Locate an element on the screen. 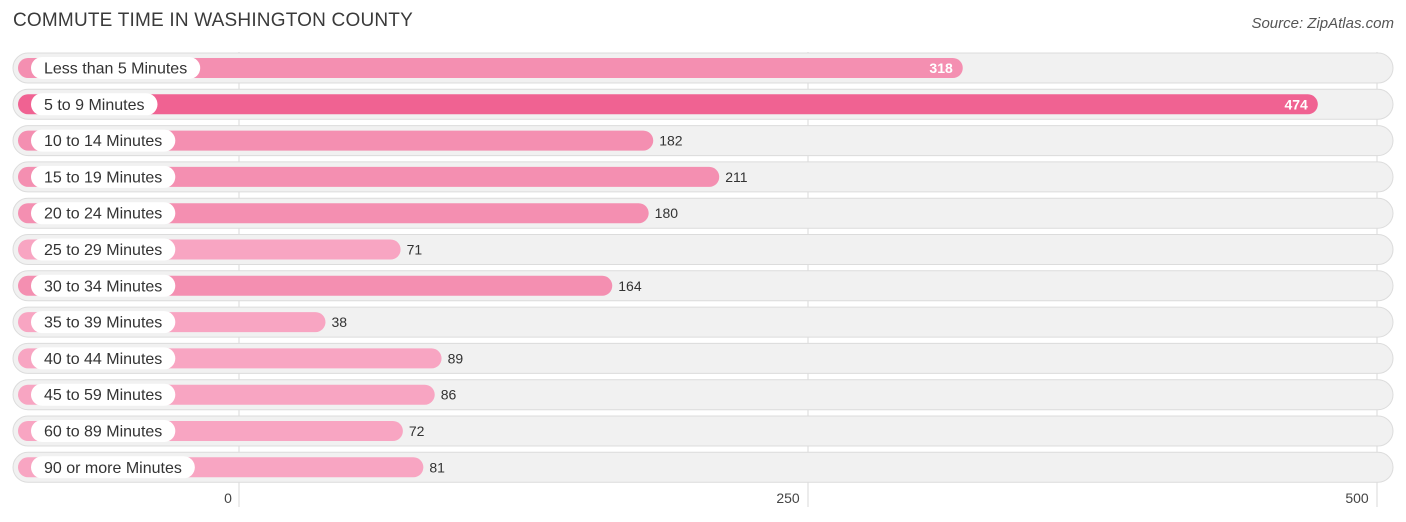 The height and width of the screenshot is (522, 1406). category-label: 40 to 44 Minutes is located at coordinates (103, 359).